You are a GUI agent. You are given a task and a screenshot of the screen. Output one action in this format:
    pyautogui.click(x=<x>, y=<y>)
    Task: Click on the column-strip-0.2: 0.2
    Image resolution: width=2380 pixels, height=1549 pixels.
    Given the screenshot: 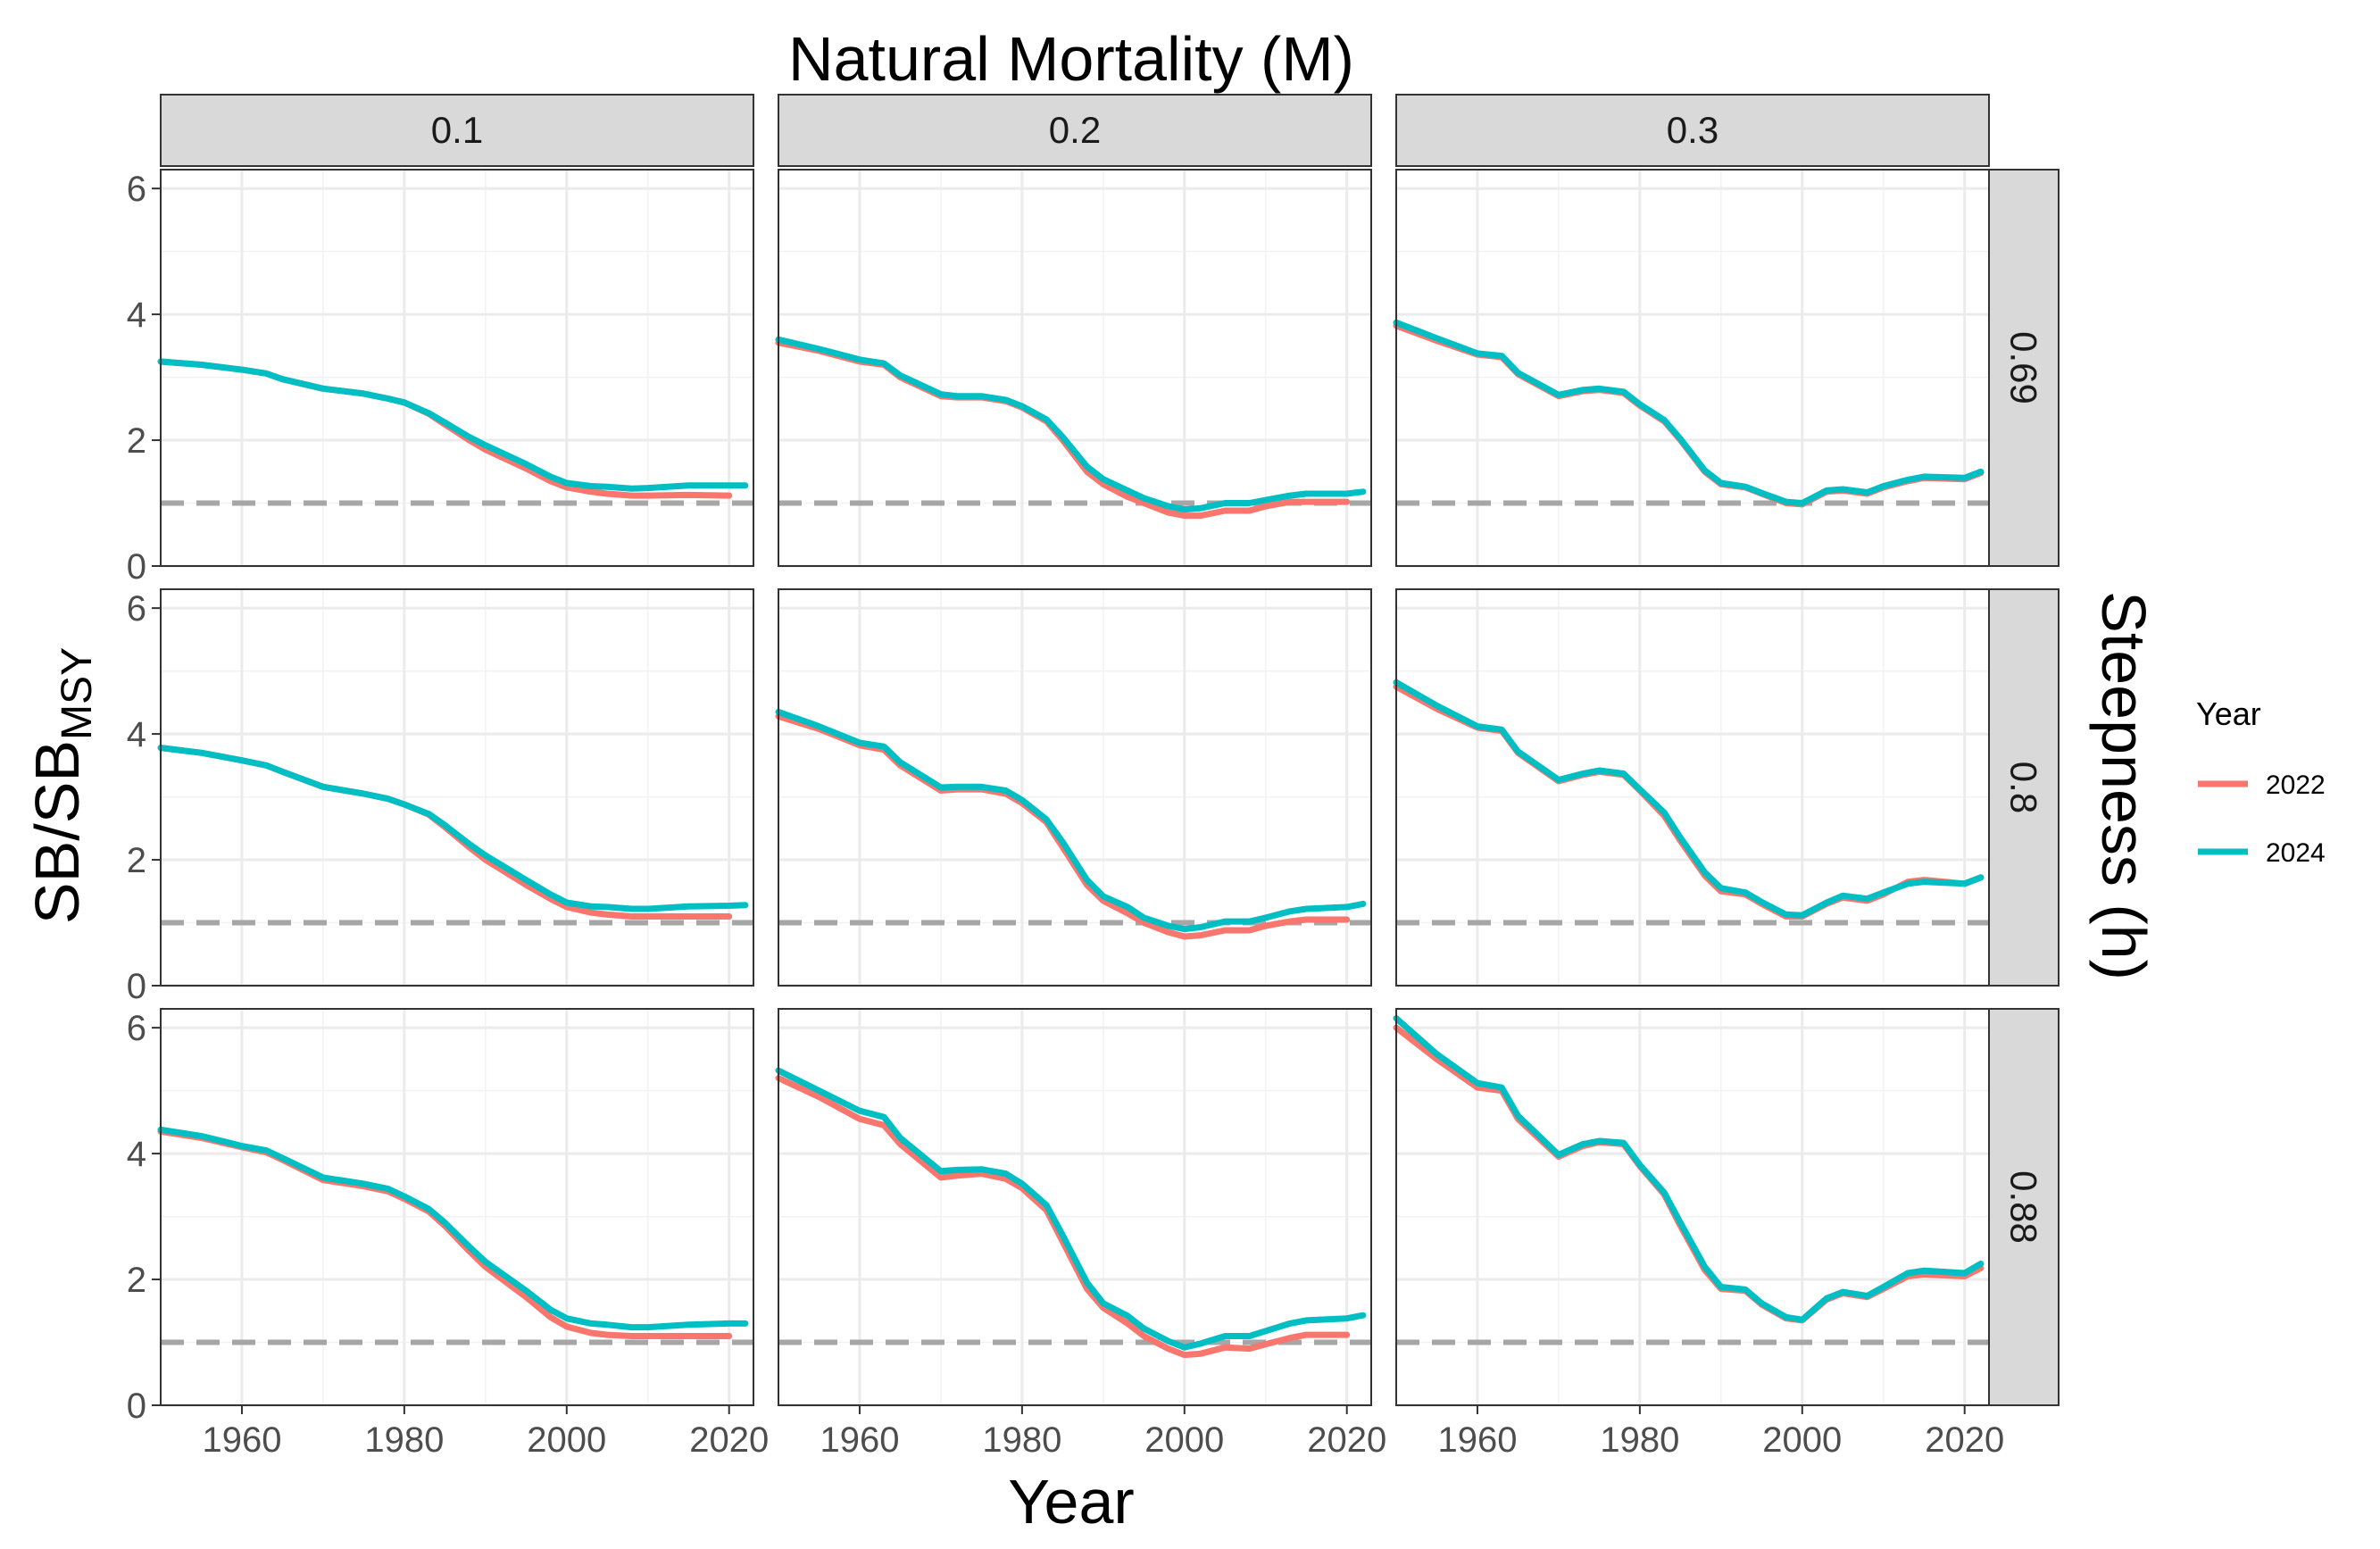 What is the action you would take?
    pyautogui.click(x=1075, y=130)
    